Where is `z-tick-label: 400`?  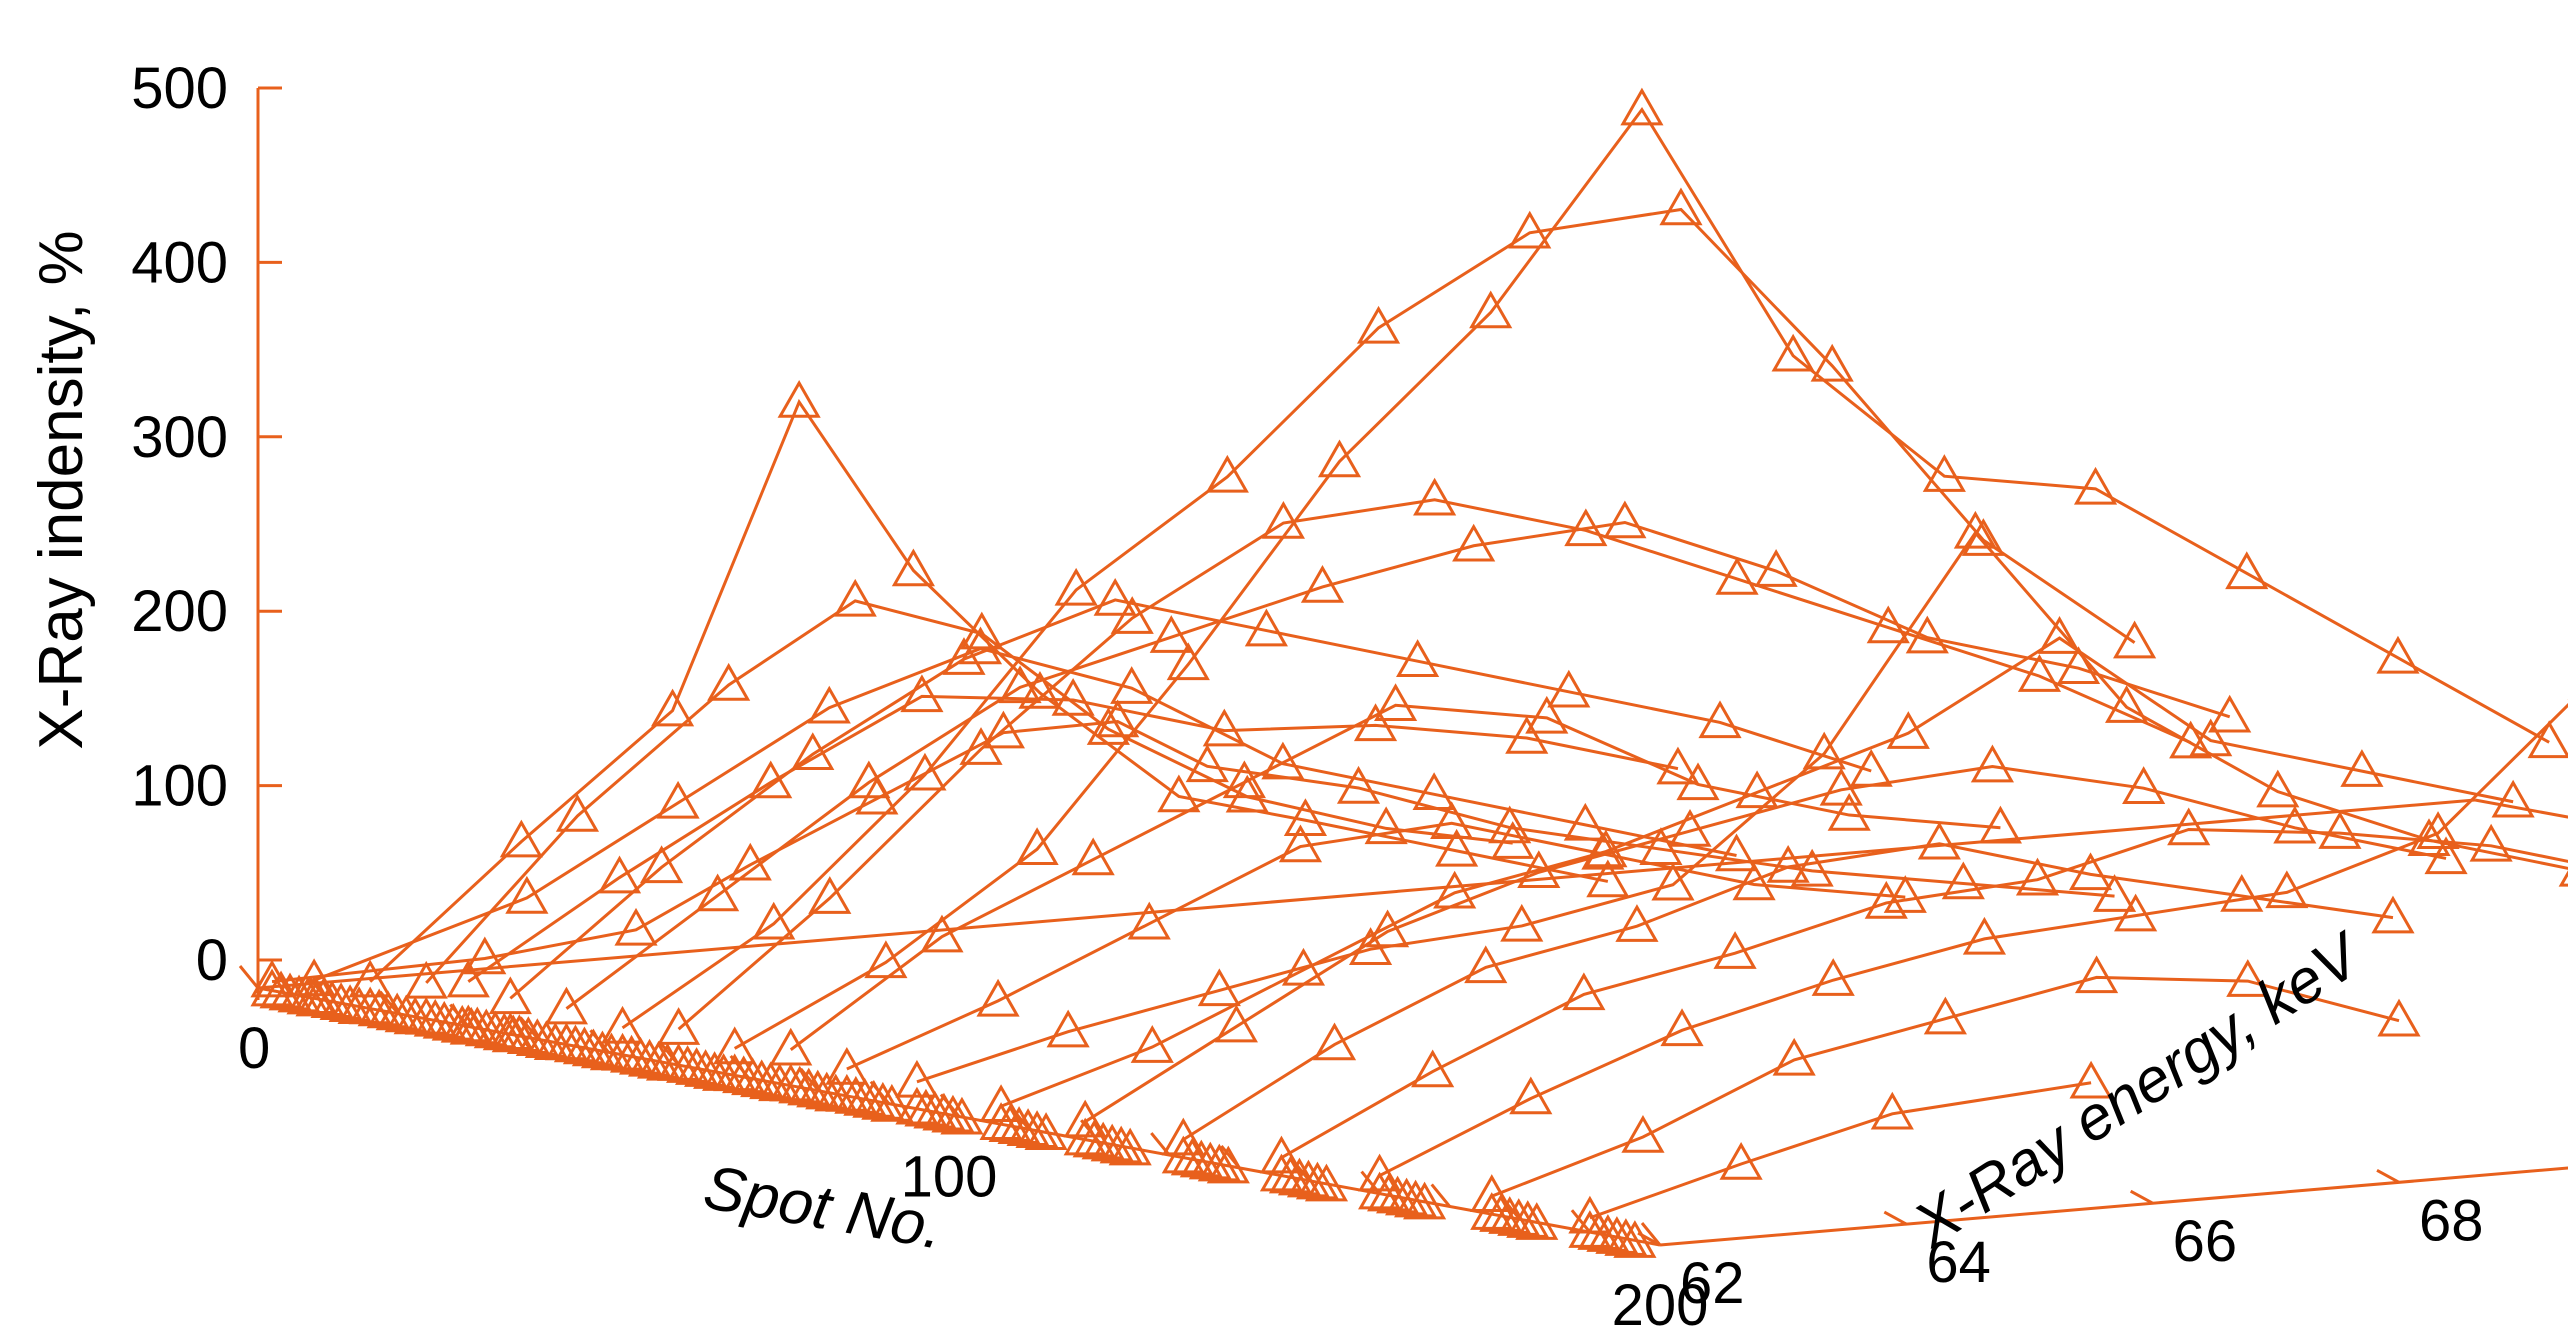 z-tick-label: 400 is located at coordinates (179, 262).